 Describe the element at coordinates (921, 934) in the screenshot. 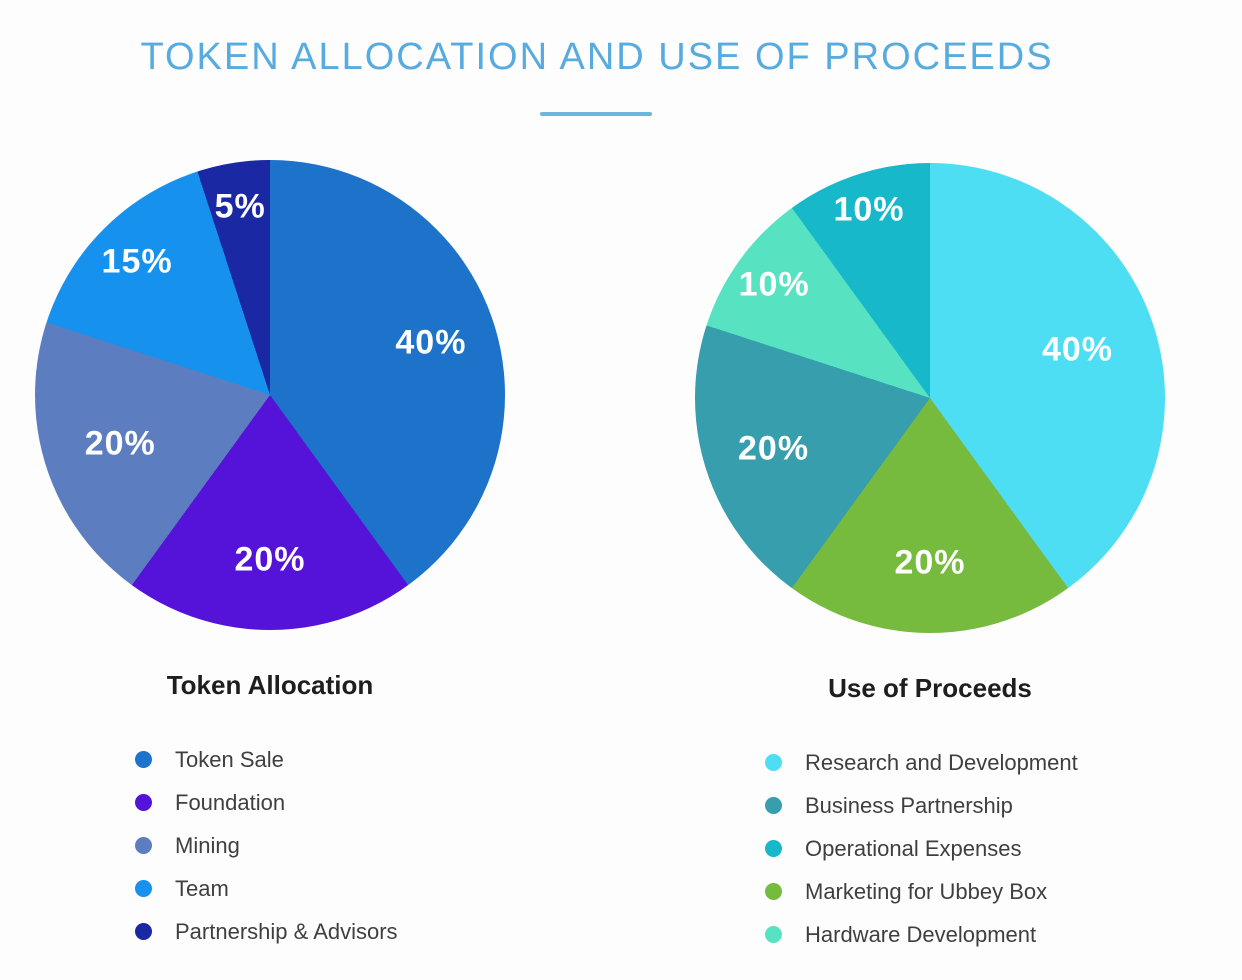

I see `legend-label: Hardware Development` at that location.